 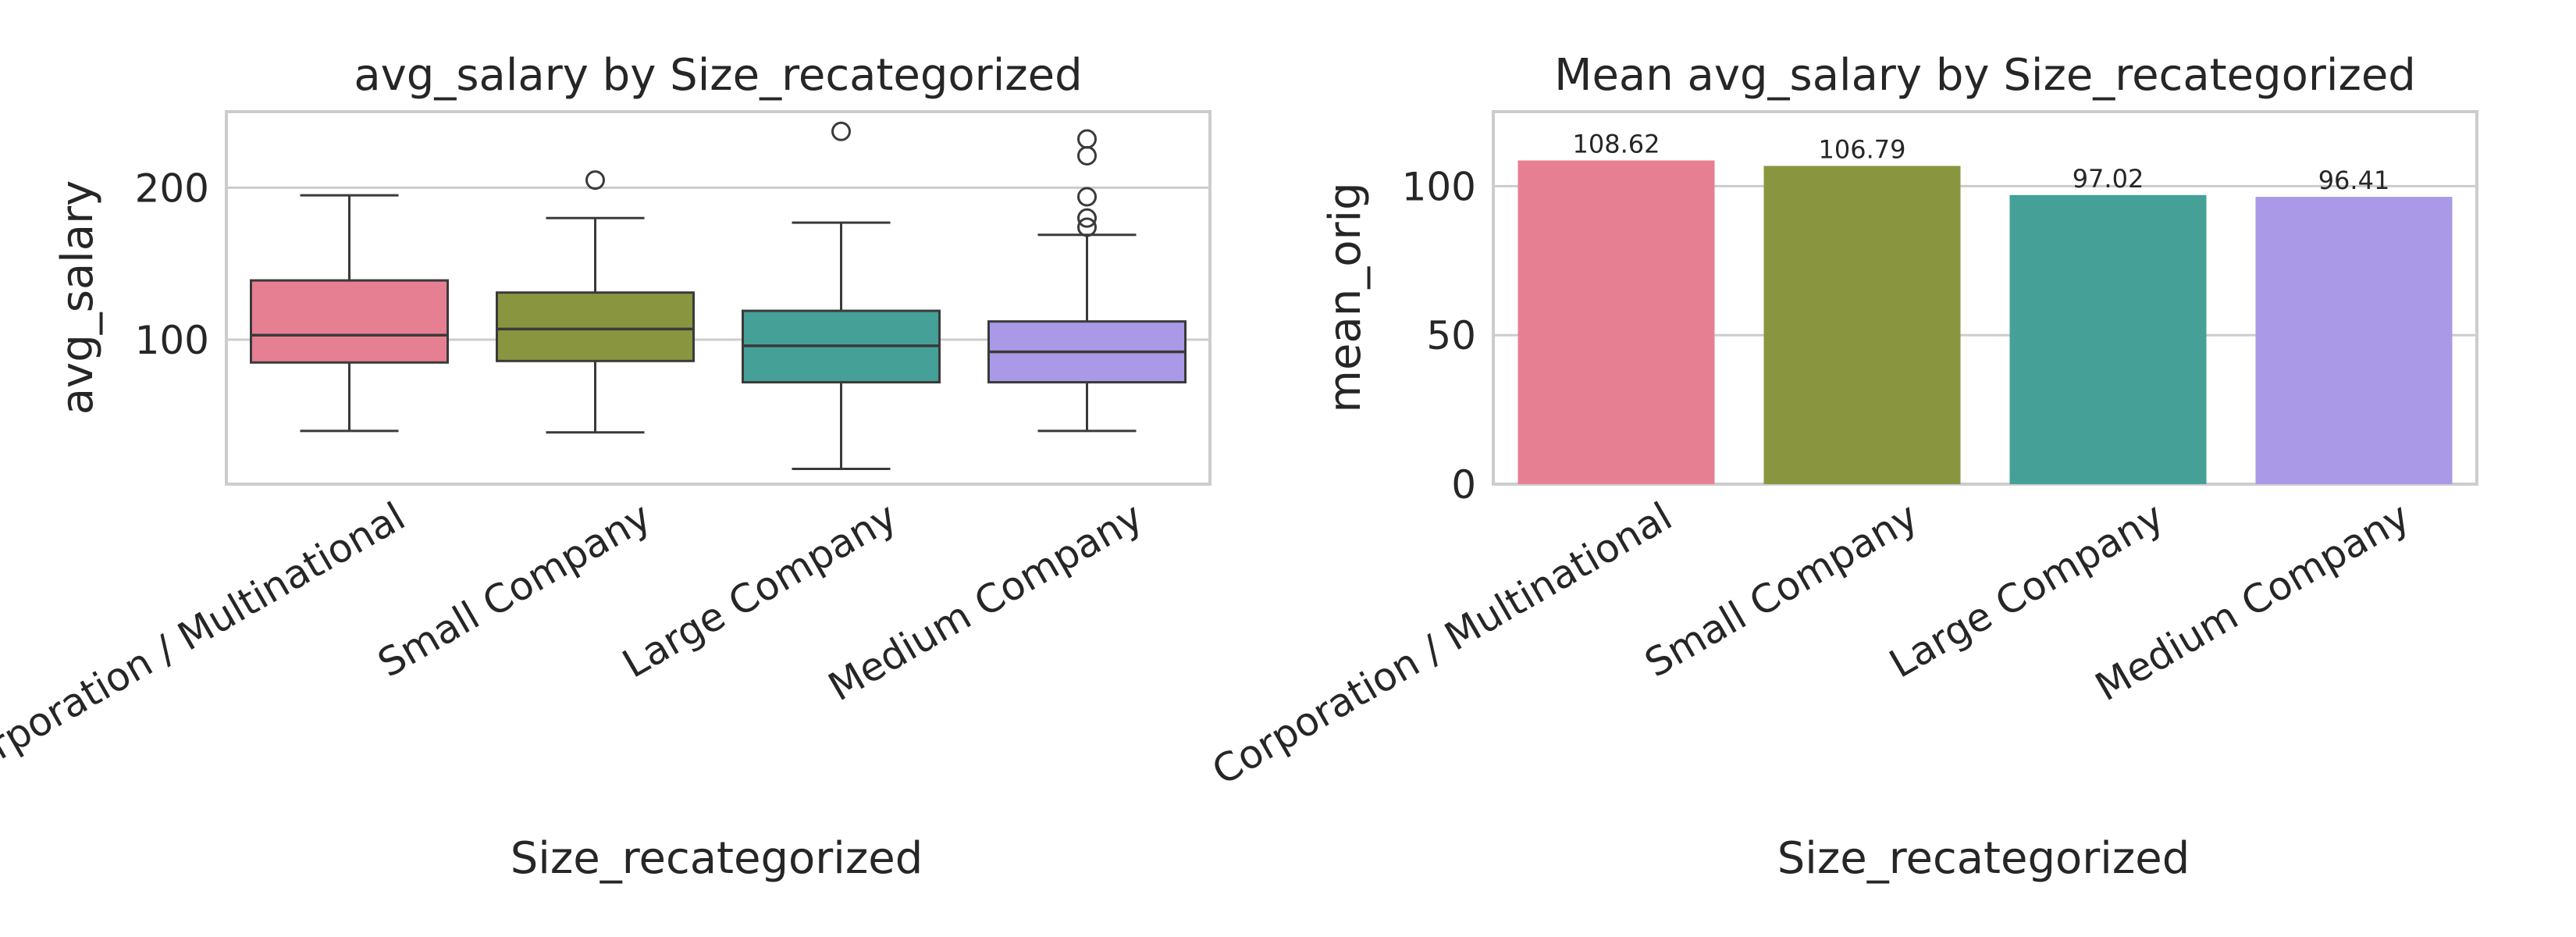 What do you see at coordinates (1983, 858) in the screenshot?
I see `barchart-x-axis-label: Size_recategorized` at bounding box center [1983, 858].